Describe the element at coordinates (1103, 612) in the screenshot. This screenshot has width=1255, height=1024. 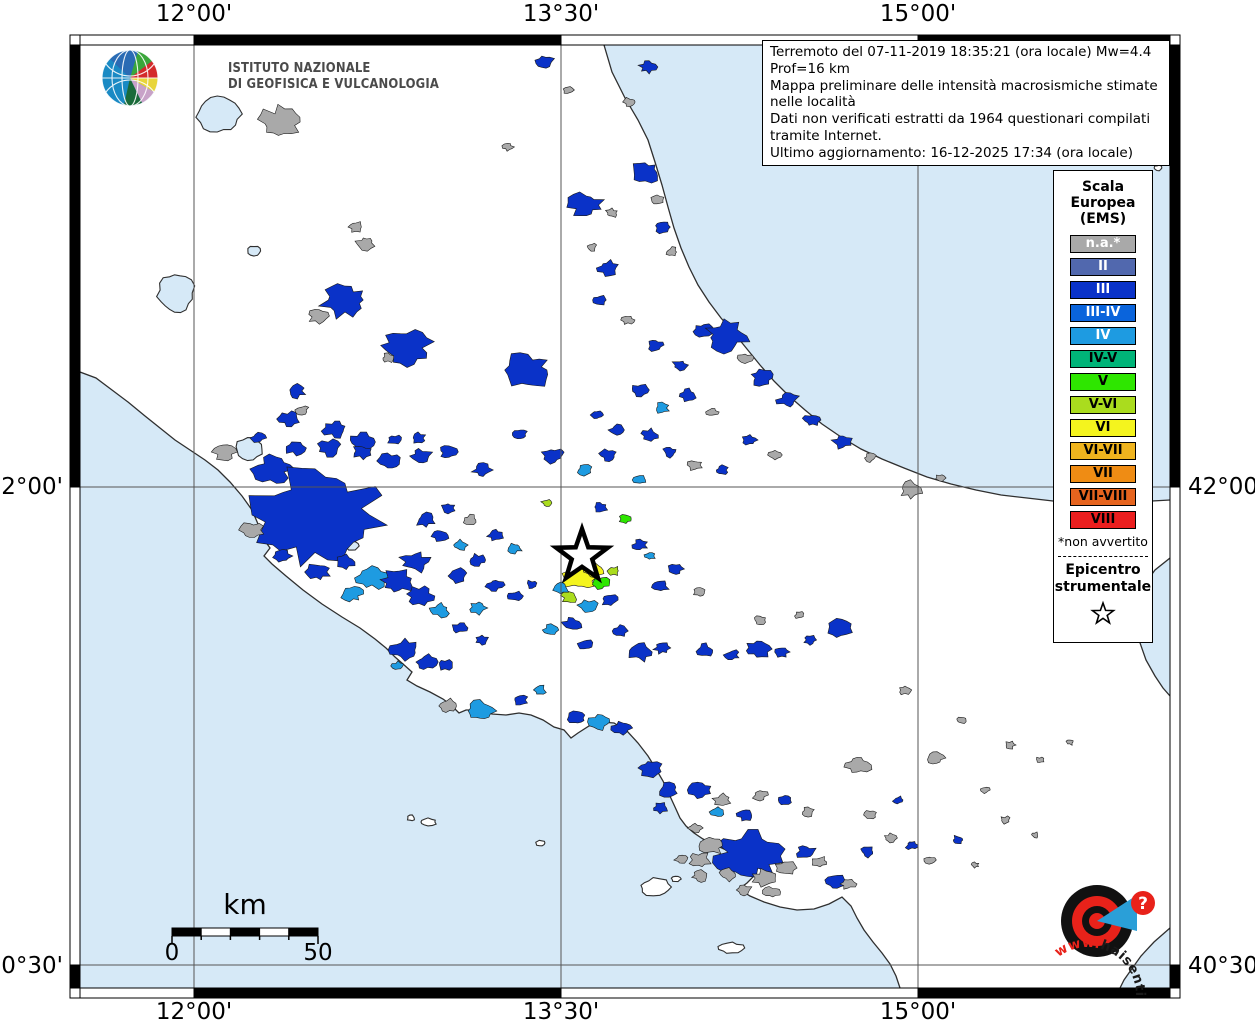
I see `legend-epicenter-star-icon` at that location.